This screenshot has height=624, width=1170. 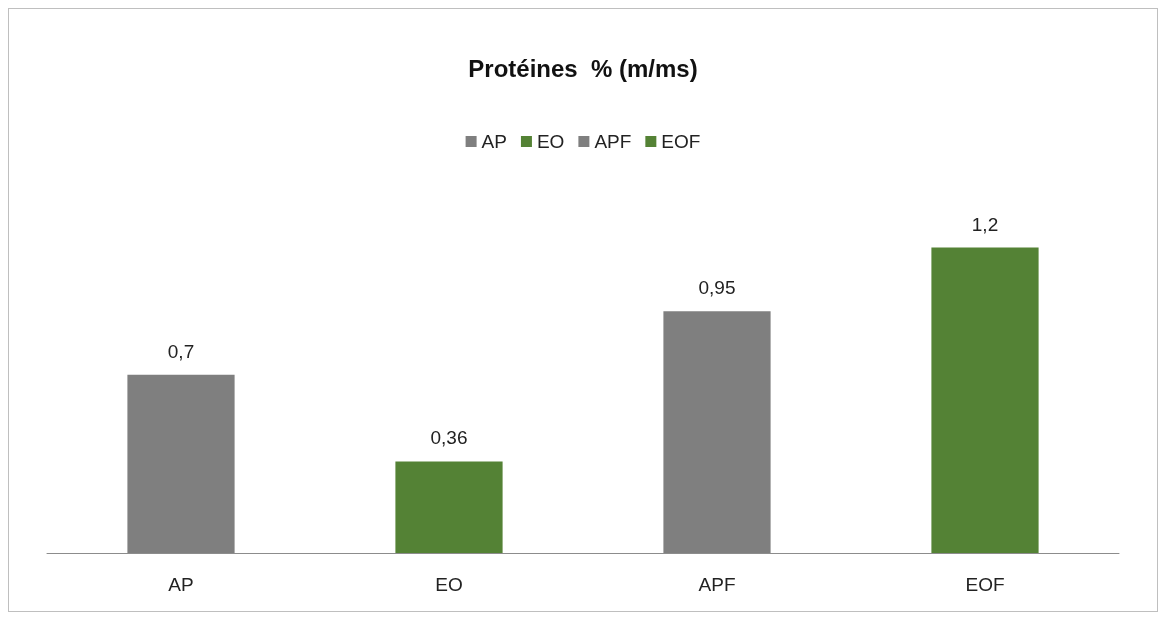 I want to click on legend-label: APF, so click(x=613, y=141).